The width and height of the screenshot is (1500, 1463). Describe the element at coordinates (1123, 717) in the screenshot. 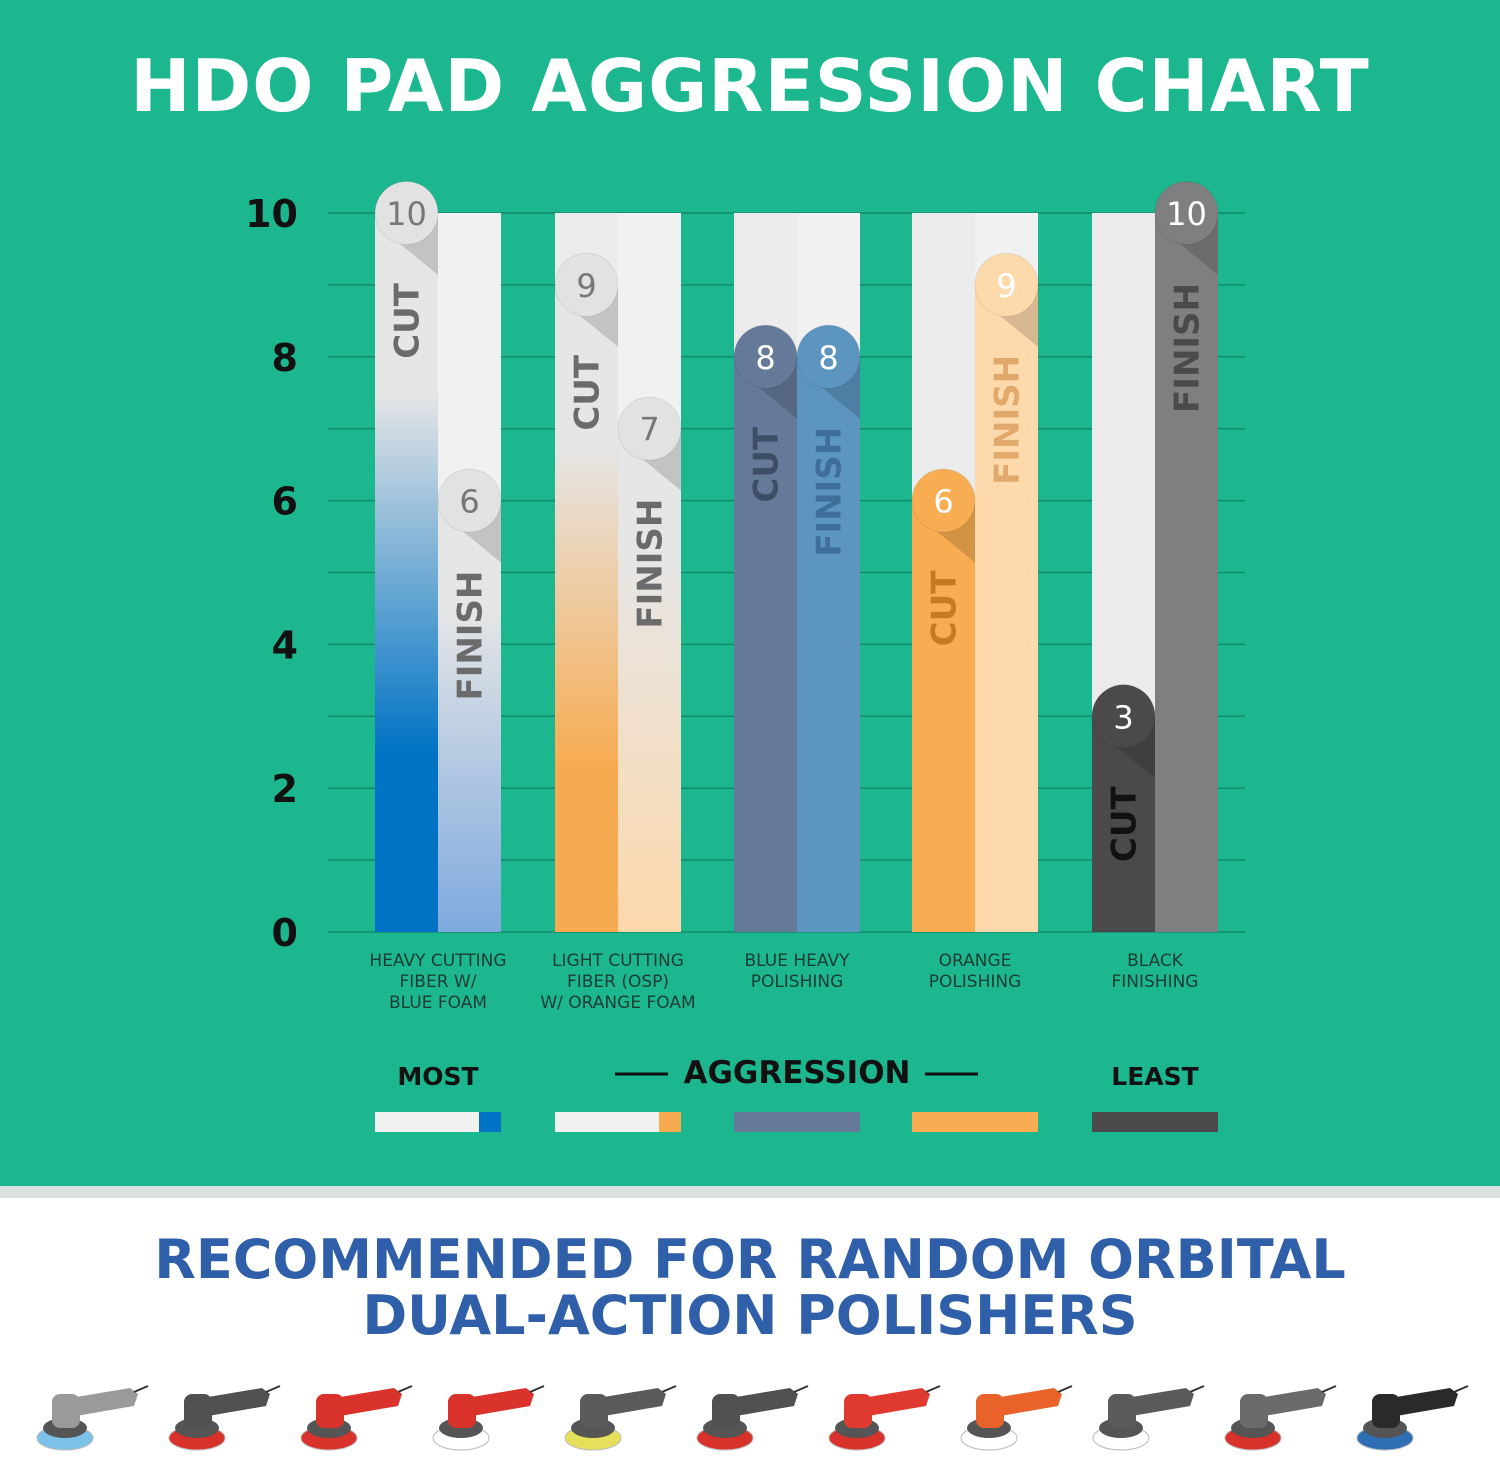

I see `data-label: 3` at that location.